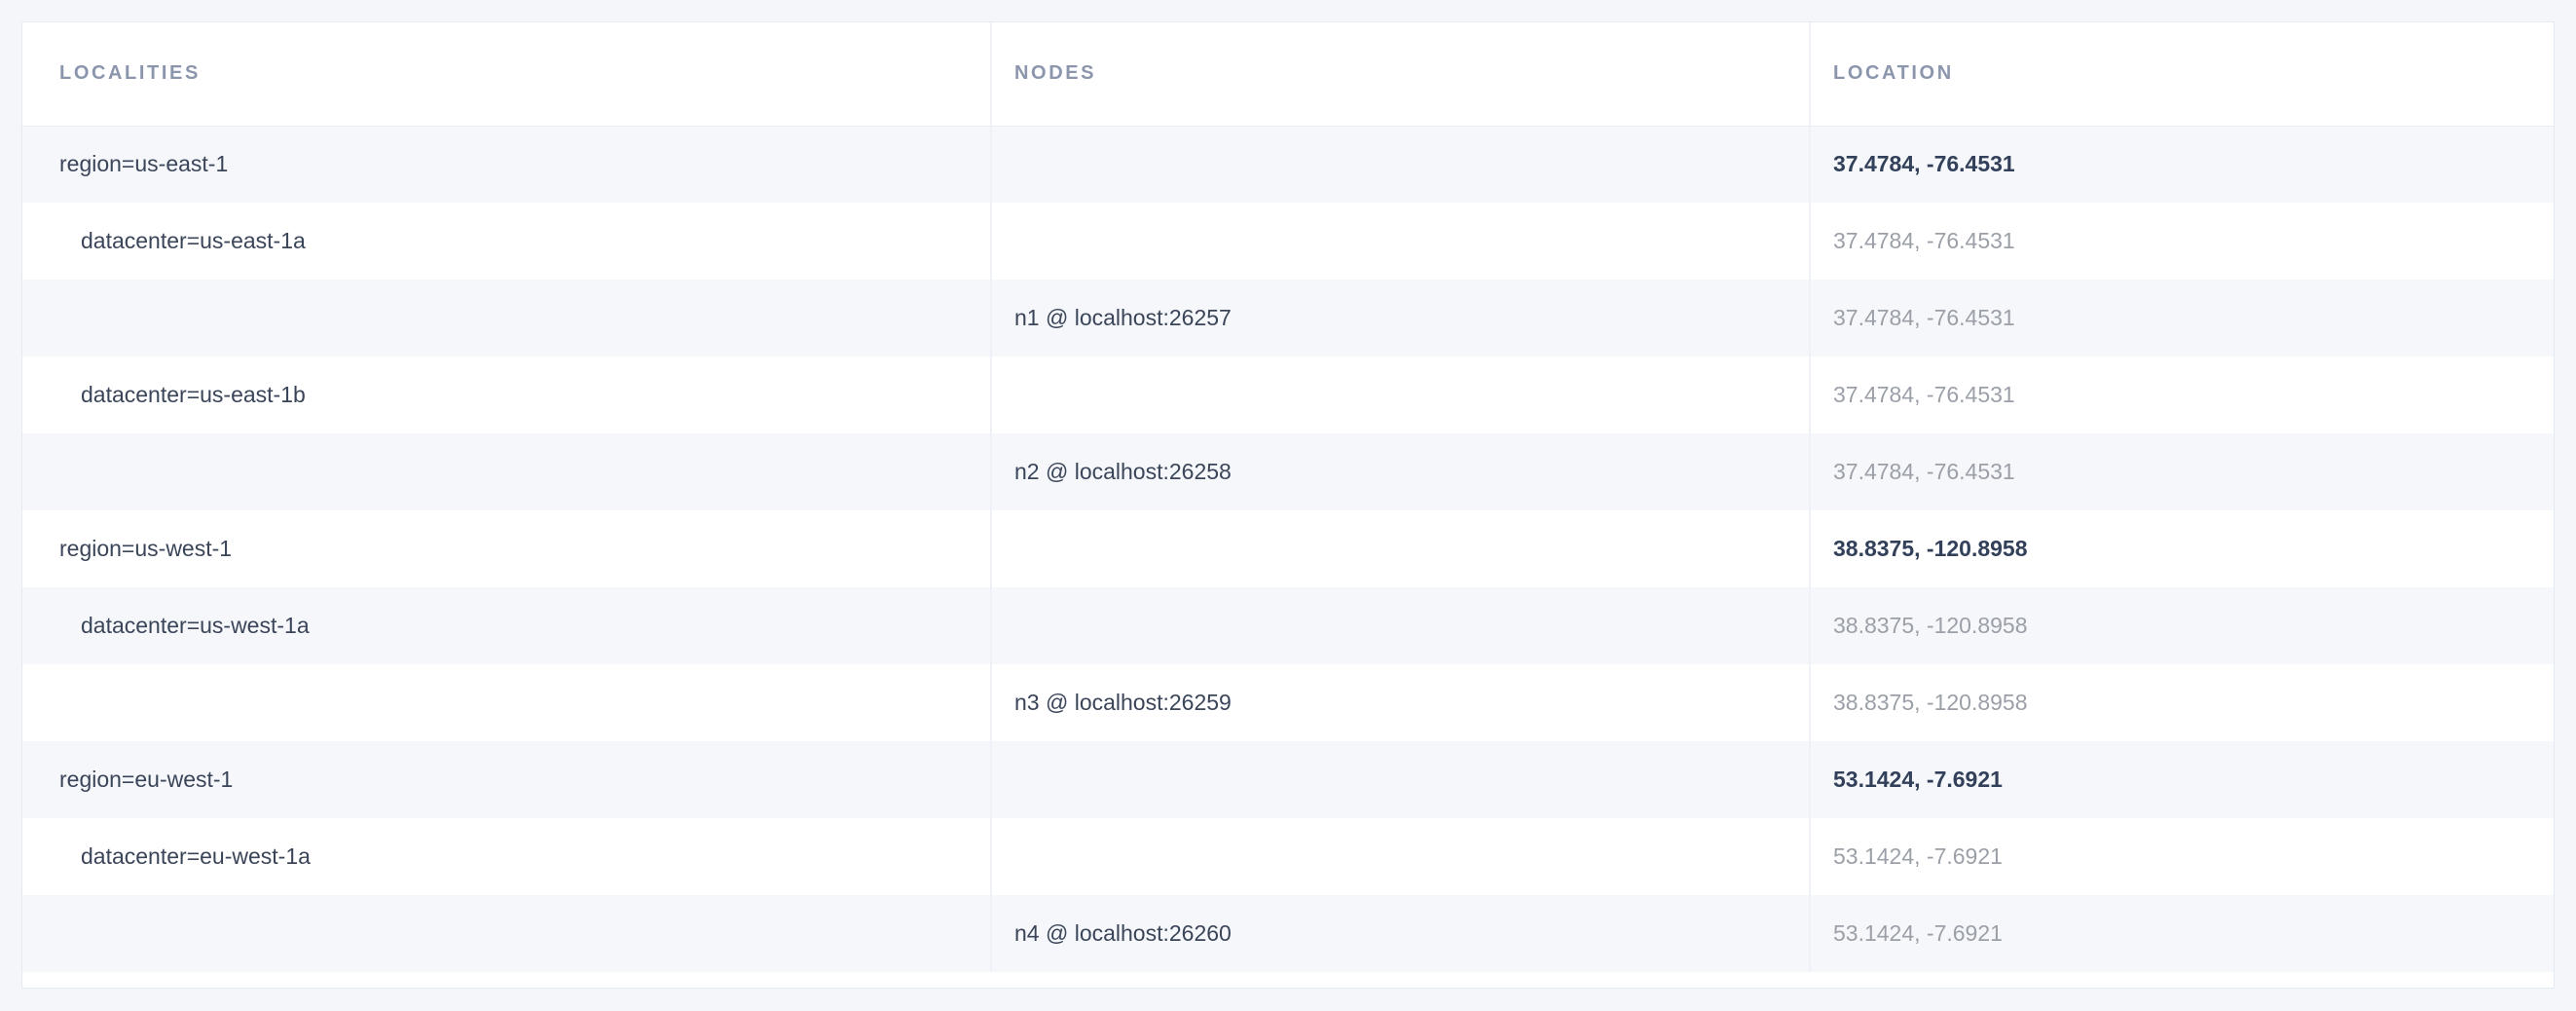 This screenshot has height=1011, width=2576. I want to click on table-row: n1 @ localhost:26257 37.4784, -76.4531, so click(1288, 318).